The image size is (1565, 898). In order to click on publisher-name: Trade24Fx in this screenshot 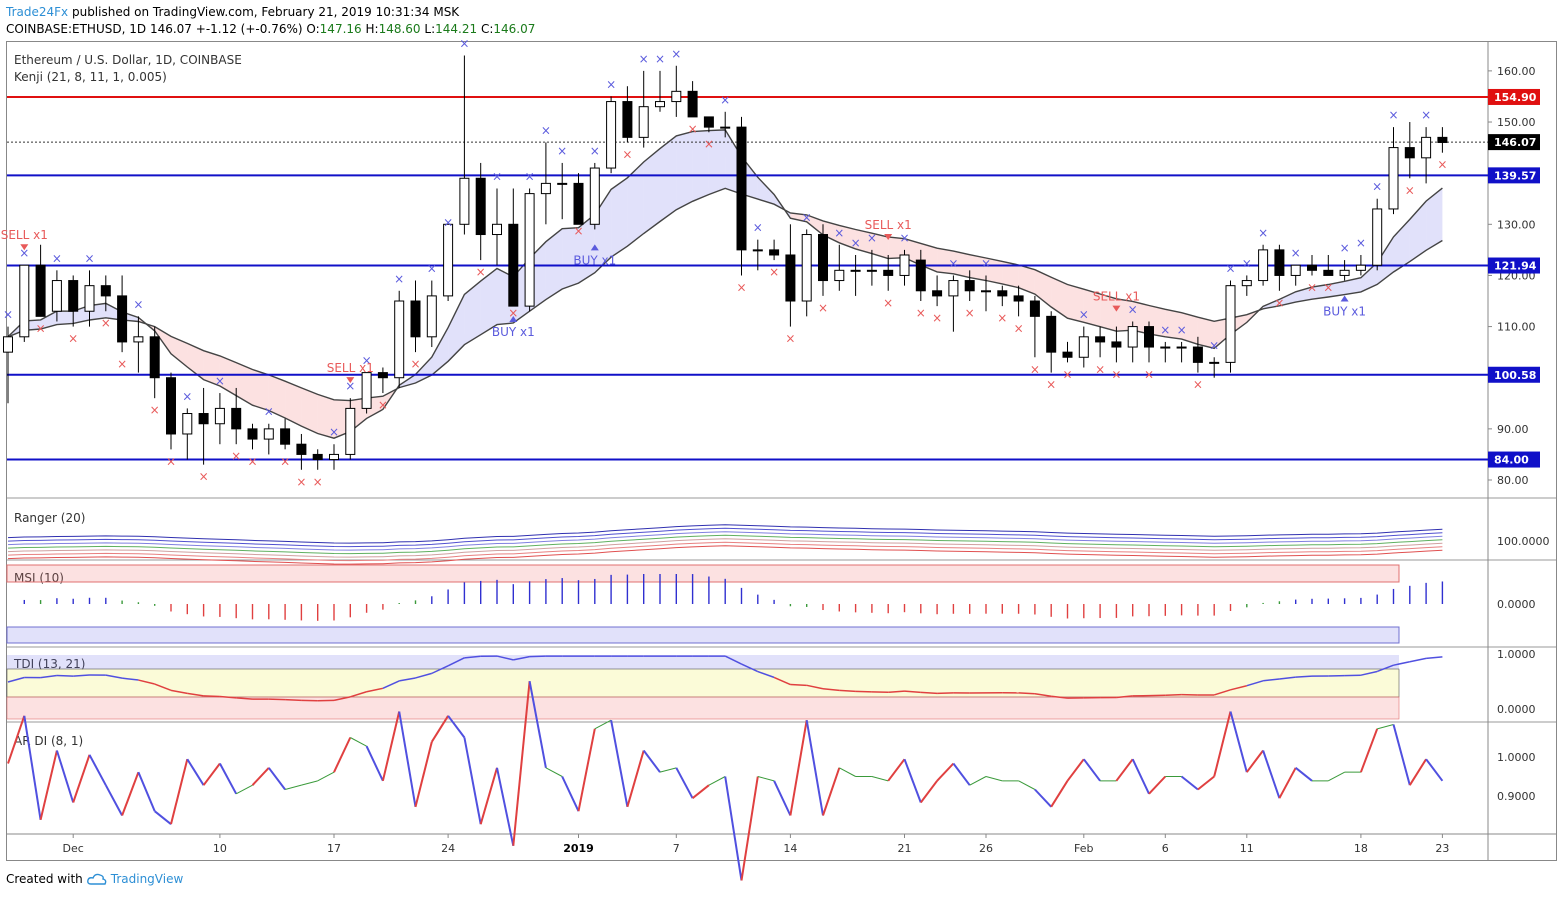, I will do `click(37, 12)`.